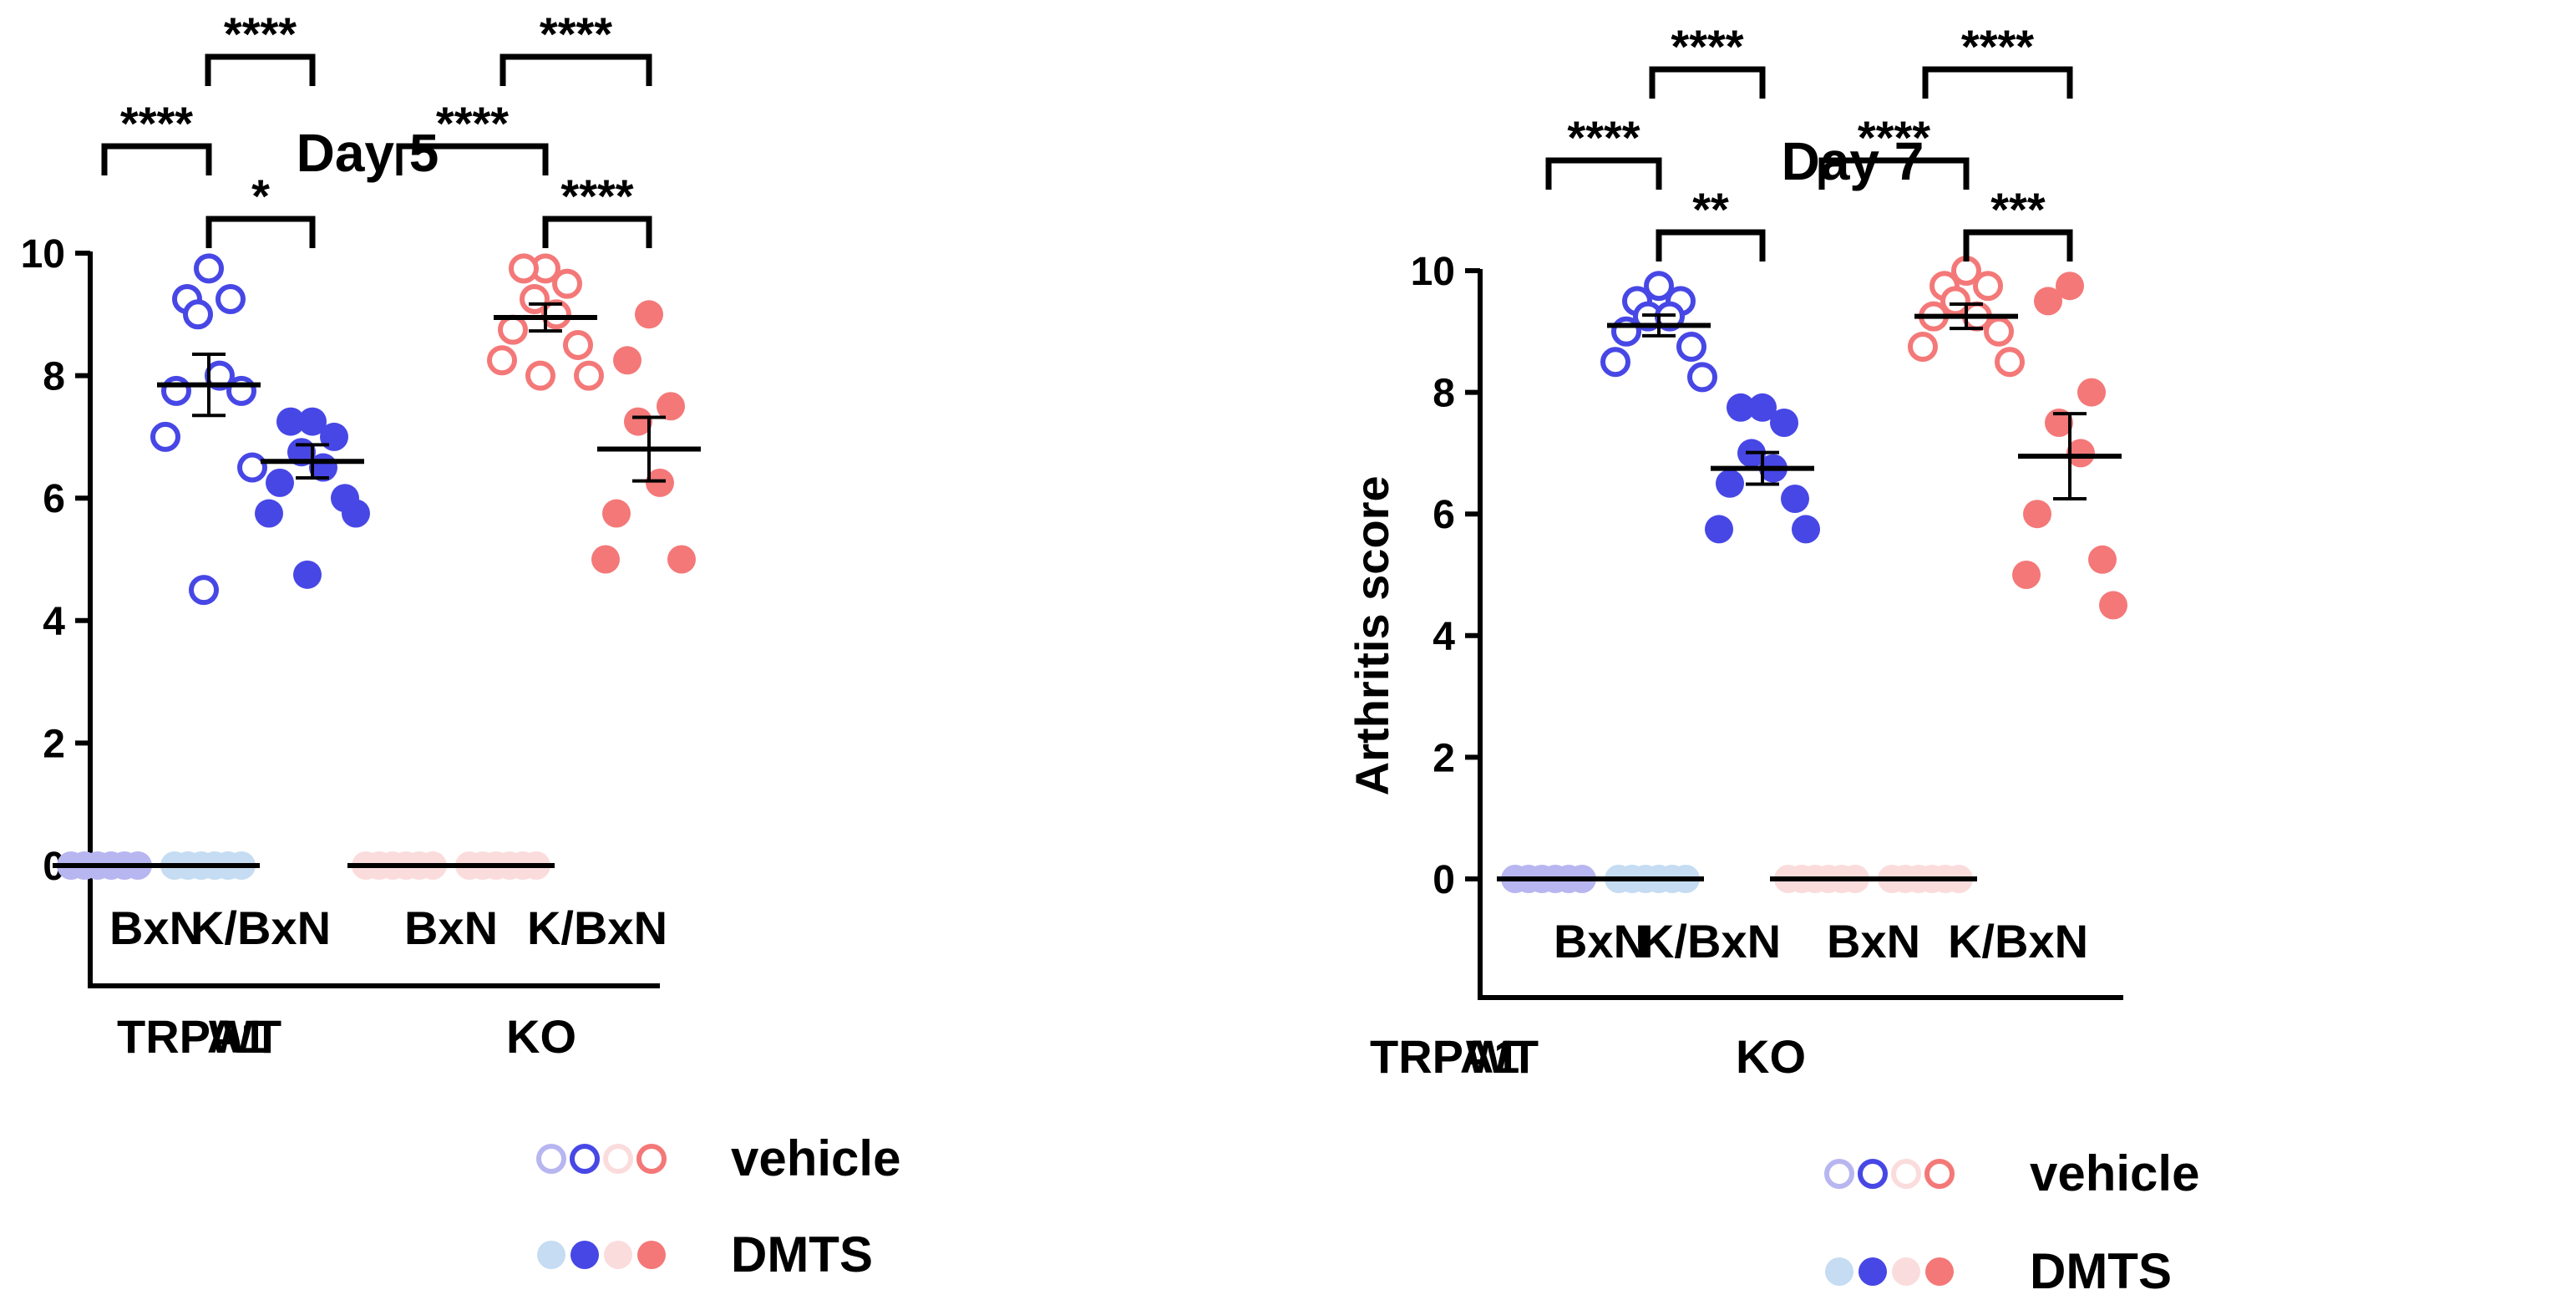 The height and width of the screenshot is (1300, 2576). What do you see at coordinates (260, 196) in the screenshot?
I see `significance-label: *` at bounding box center [260, 196].